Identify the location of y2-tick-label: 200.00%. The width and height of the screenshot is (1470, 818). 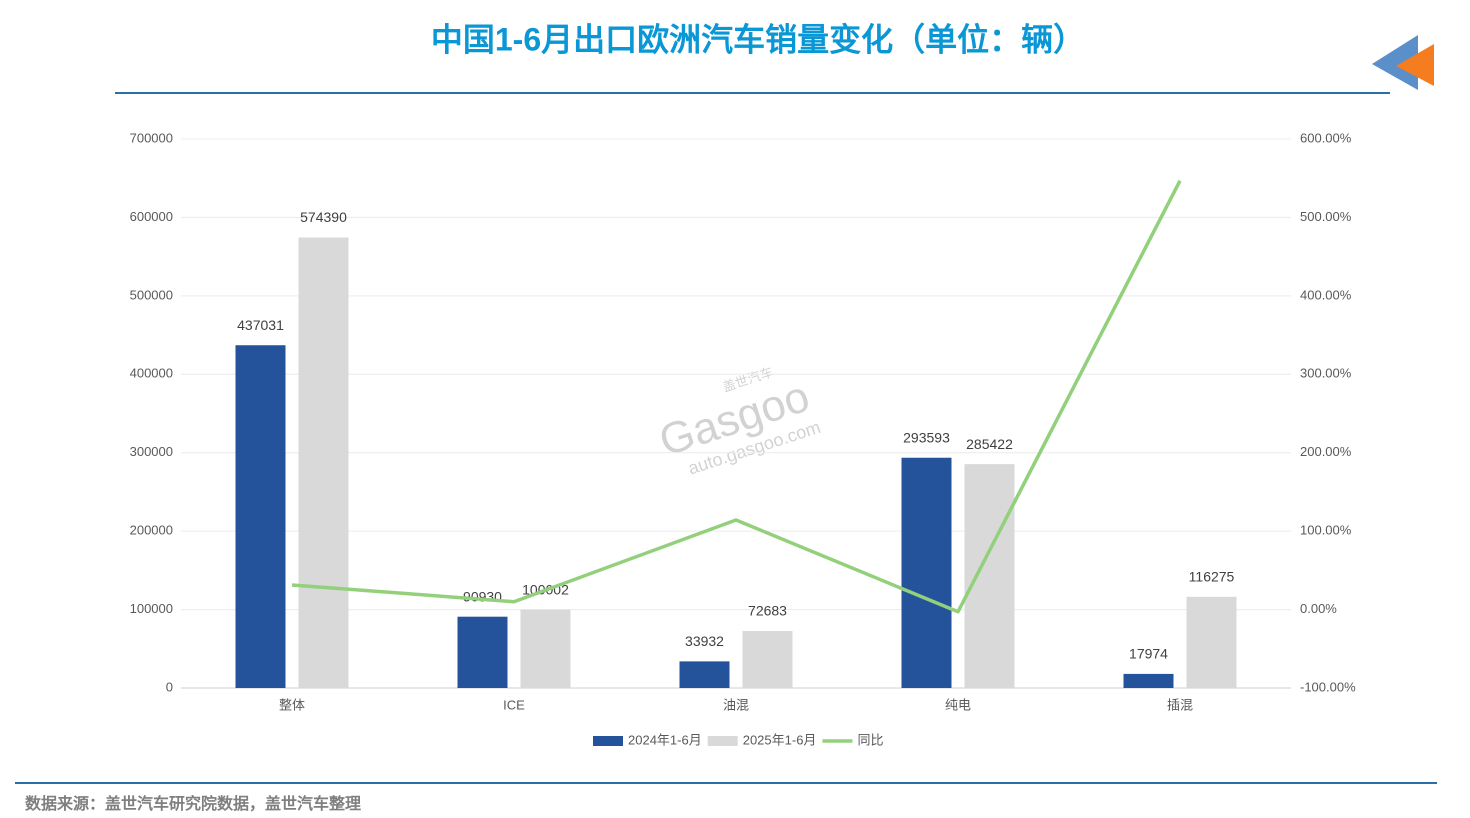
(1326, 451).